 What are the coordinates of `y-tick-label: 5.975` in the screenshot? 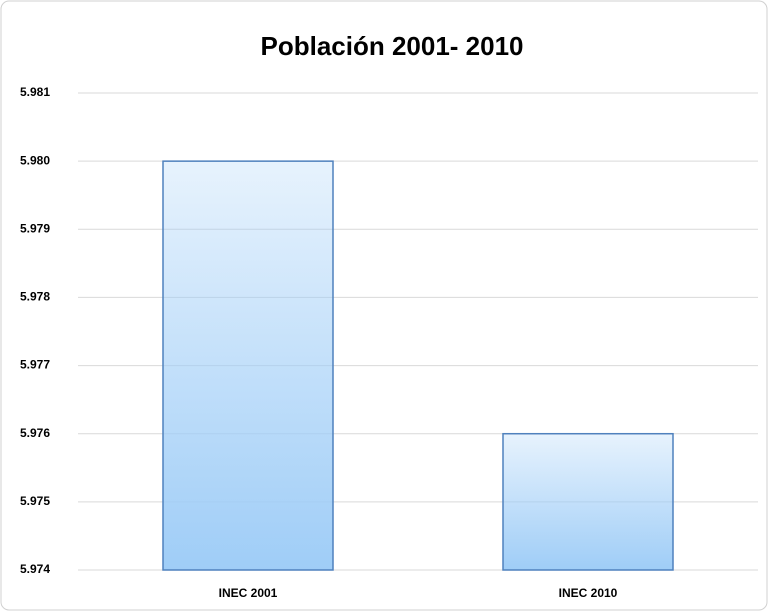 It's located at (35, 501).